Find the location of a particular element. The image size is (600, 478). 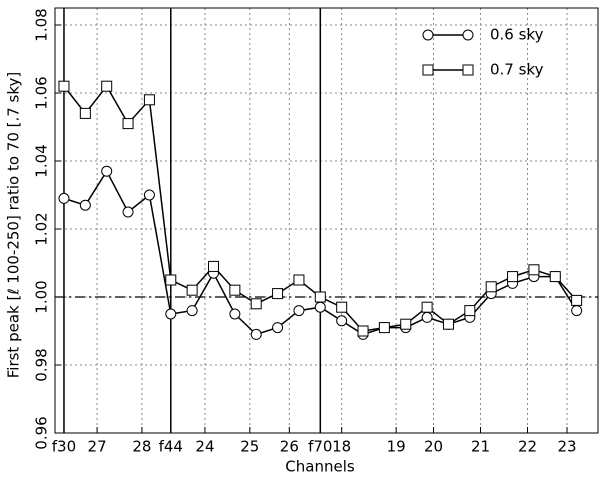

x-tick-label: 25 is located at coordinates (249, 447).